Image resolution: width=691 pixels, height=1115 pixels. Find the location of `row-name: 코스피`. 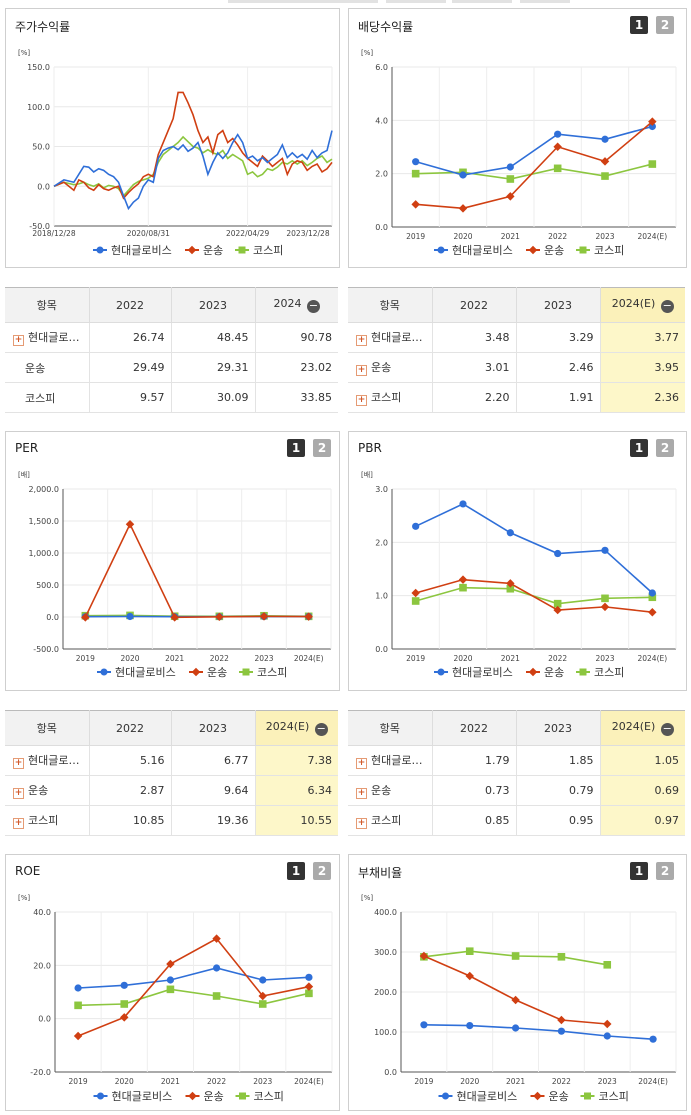

row-name: 코스피 is located at coordinates (47, 397).